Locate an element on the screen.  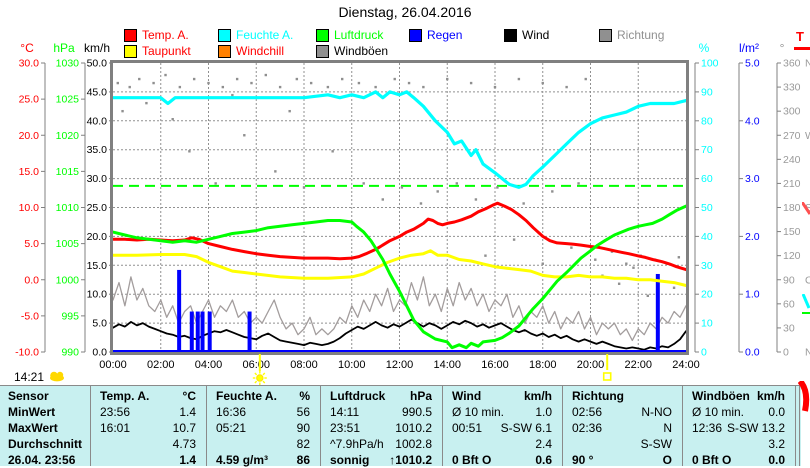
time-label: 18:00 is located at coordinates (543, 365).